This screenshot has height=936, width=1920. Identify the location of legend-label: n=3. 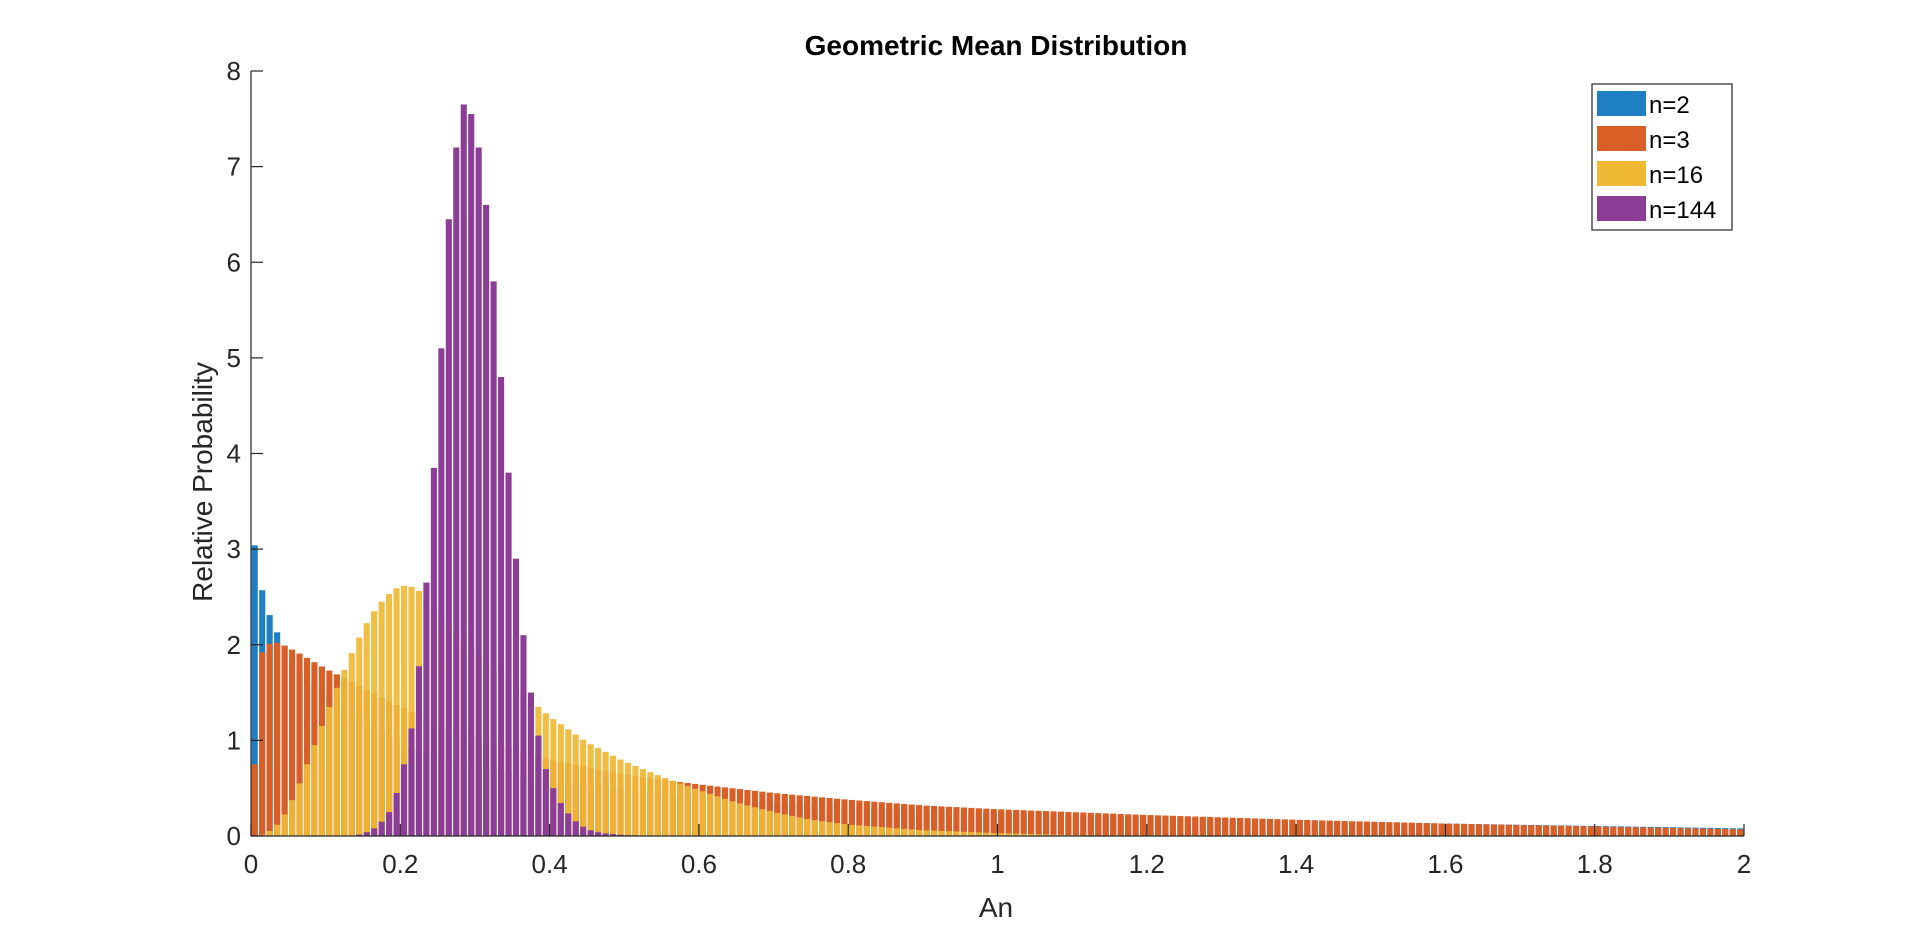
(1669, 140).